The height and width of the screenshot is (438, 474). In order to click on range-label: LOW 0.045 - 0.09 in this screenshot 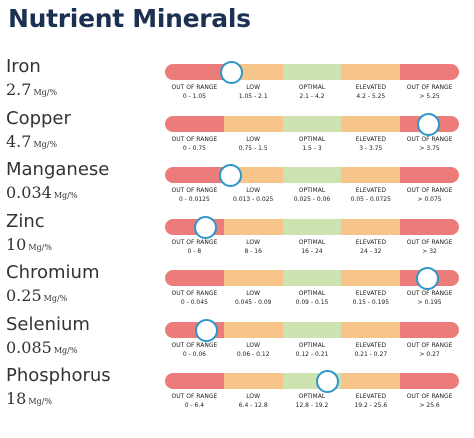, I will do `click(253, 298)`.